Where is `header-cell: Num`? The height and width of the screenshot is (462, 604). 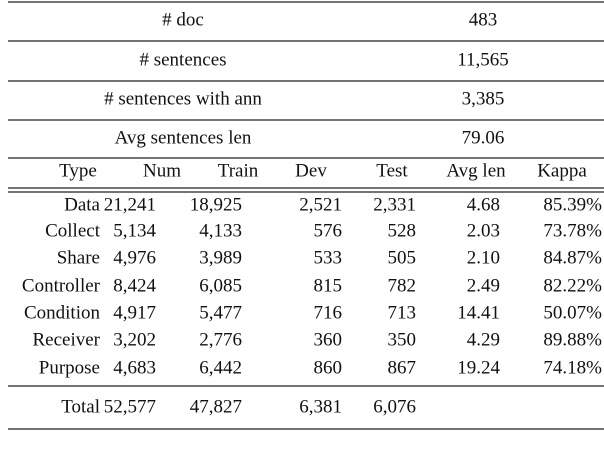
header-cell: Num is located at coordinates (162, 170).